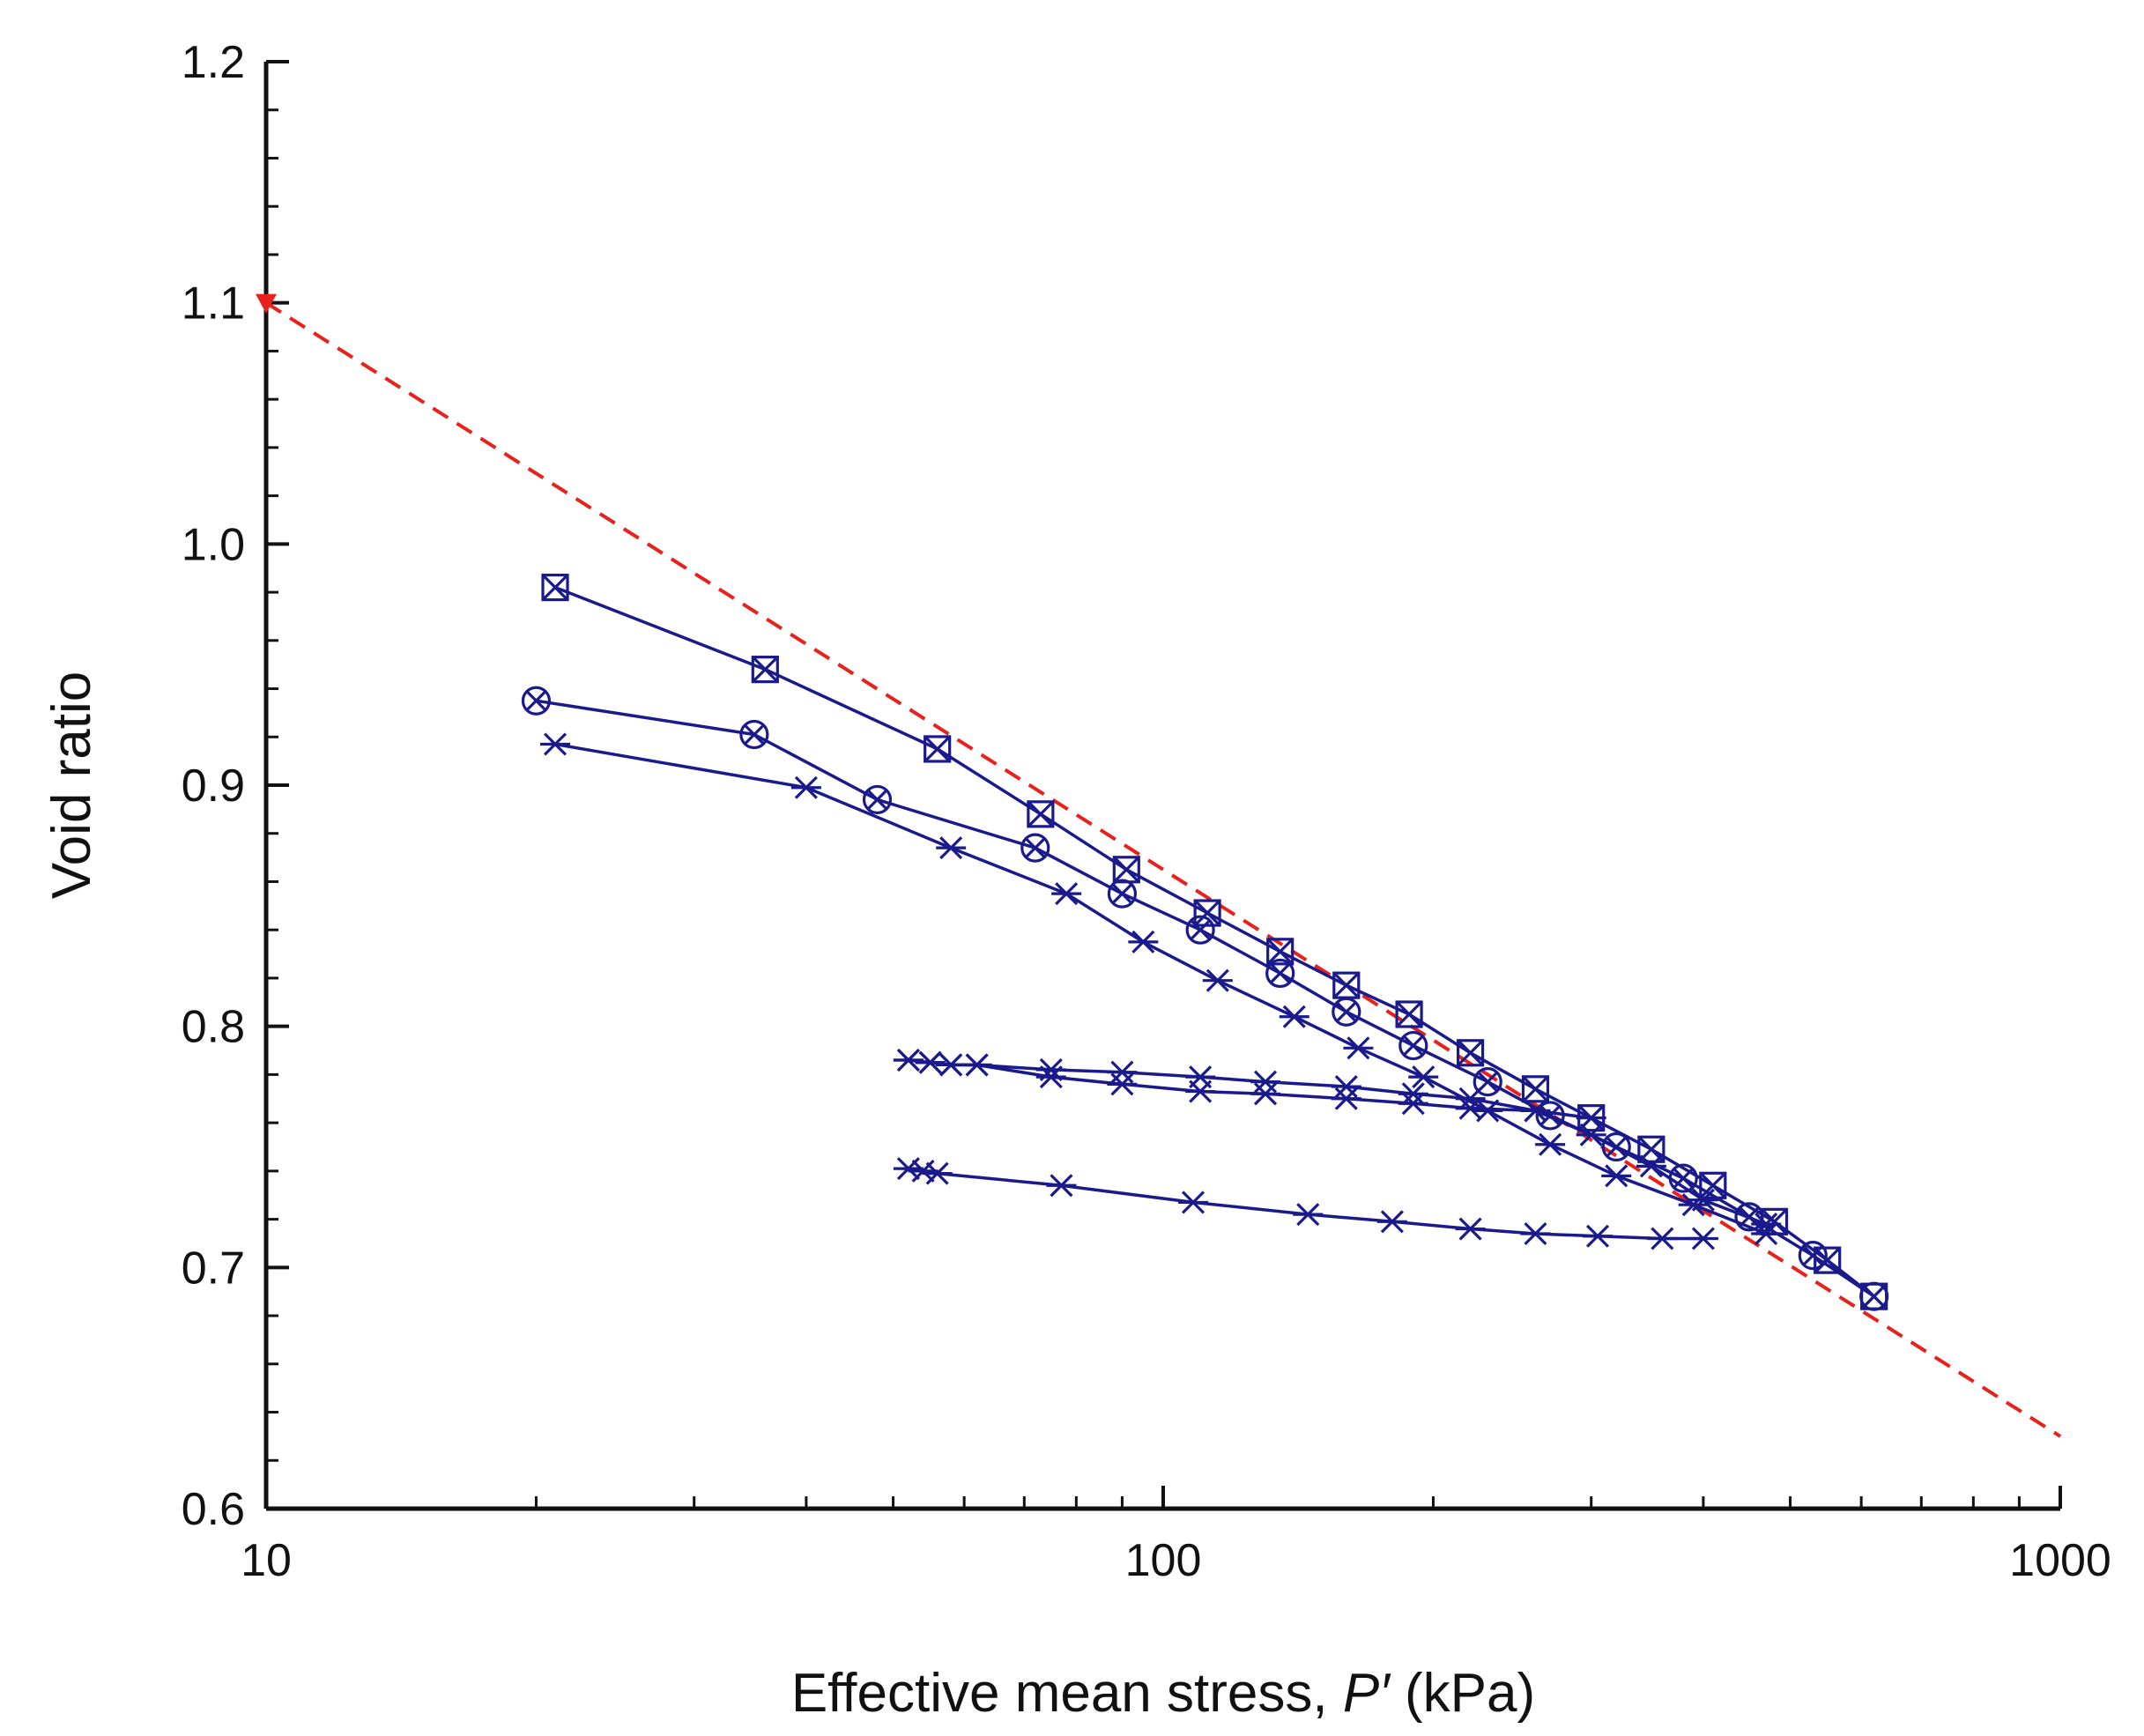  What do you see at coordinates (1367, 1693) in the screenshot?
I see `x-axis-title-variable: P′` at bounding box center [1367, 1693].